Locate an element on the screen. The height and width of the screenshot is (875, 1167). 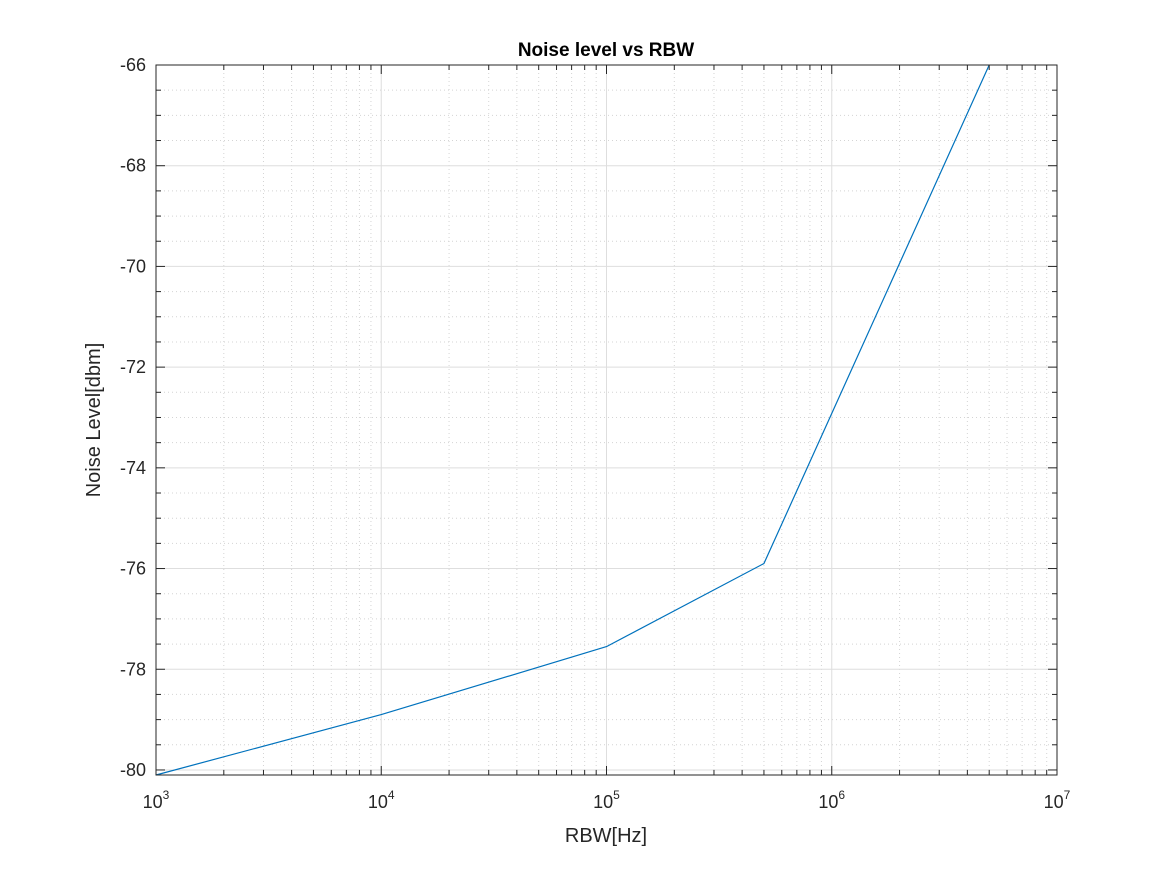
y-tick-label: -74 is located at coordinates (133, 468).